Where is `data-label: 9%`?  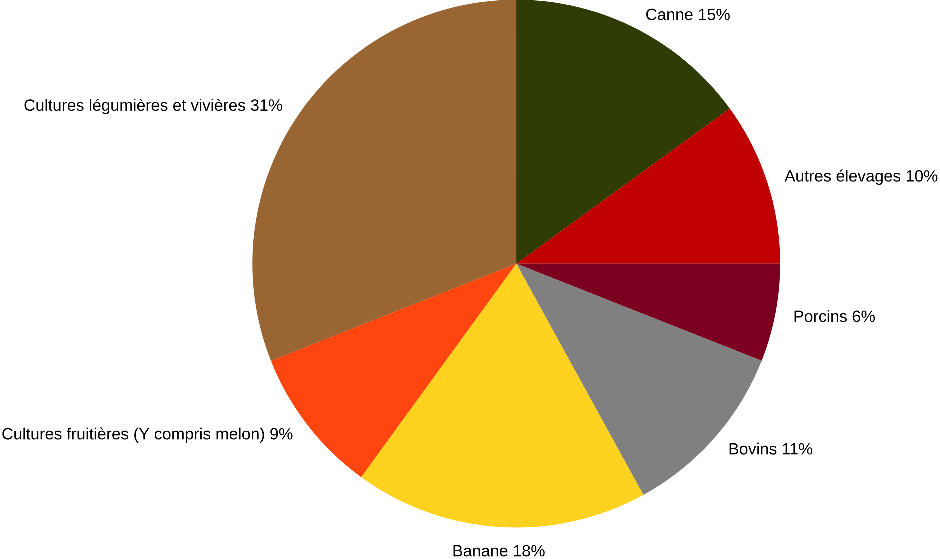 data-label: 9% is located at coordinates (281, 434).